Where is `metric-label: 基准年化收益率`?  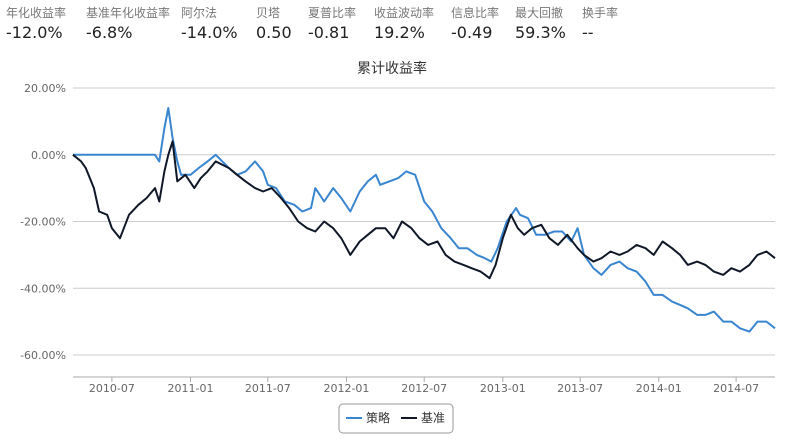 metric-label: 基准年化收益率 is located at coordinates (128, 13).